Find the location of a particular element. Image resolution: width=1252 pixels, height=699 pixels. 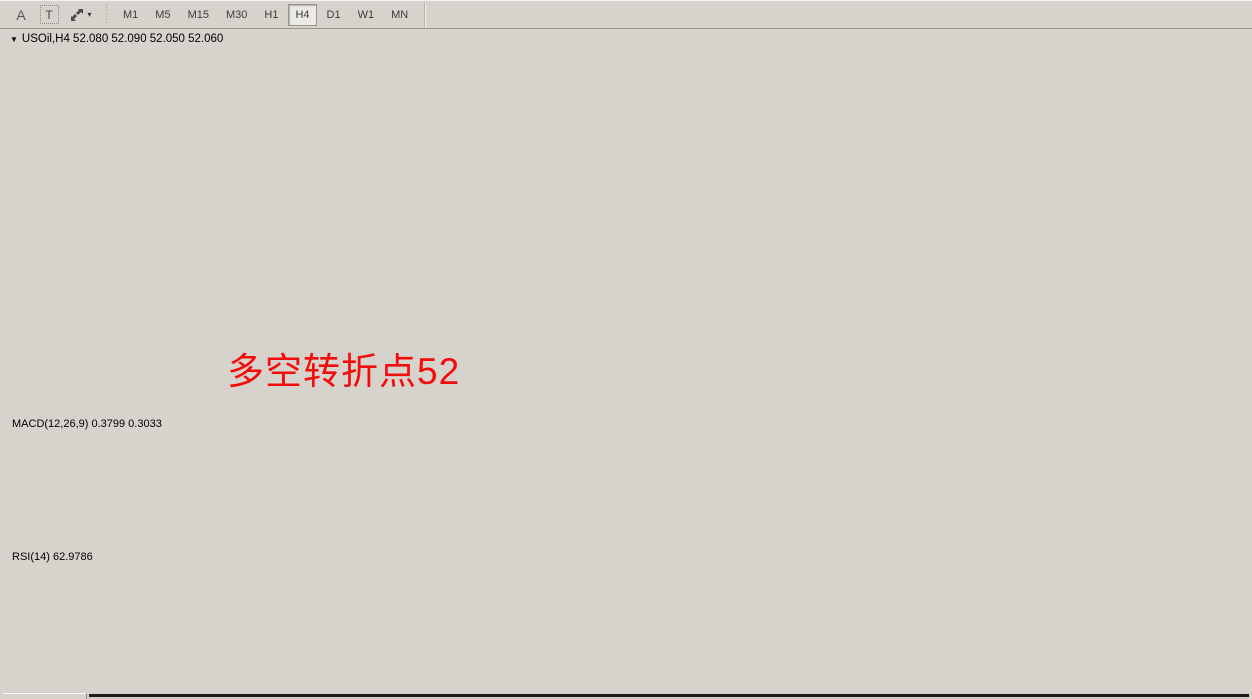

text-label-tool-button: A is located at coordinates (21, 14).